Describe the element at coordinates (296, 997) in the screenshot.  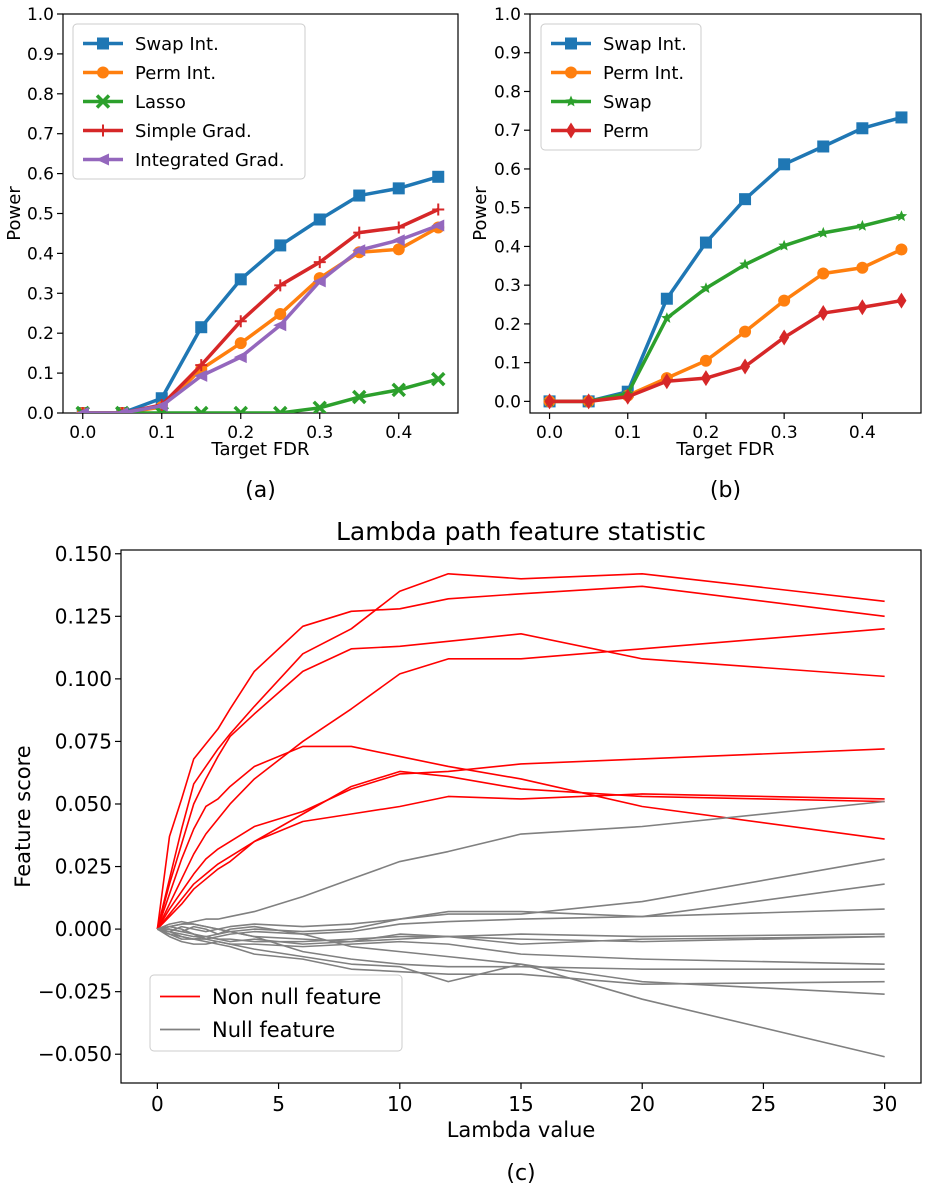
I see `legend-label: Non null feature` at that location.